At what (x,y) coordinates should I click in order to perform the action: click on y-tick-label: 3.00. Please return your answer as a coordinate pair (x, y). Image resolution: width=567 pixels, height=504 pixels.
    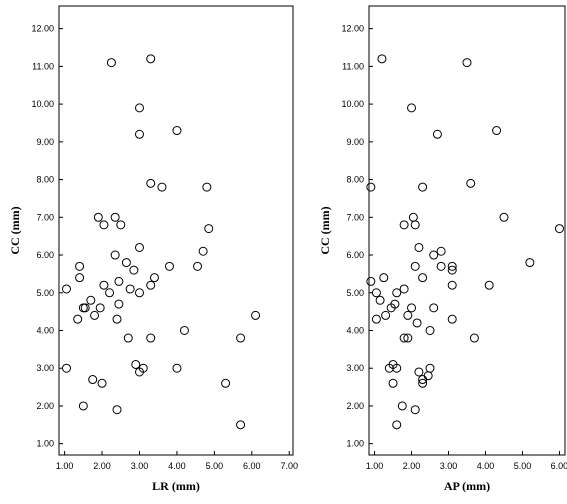
    Looking at the image, I should click on (355, 368).